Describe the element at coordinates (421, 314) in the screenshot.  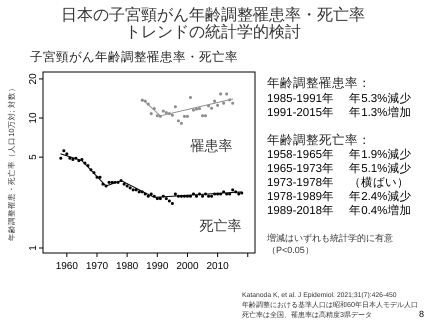
I see `text: 8` at that location.